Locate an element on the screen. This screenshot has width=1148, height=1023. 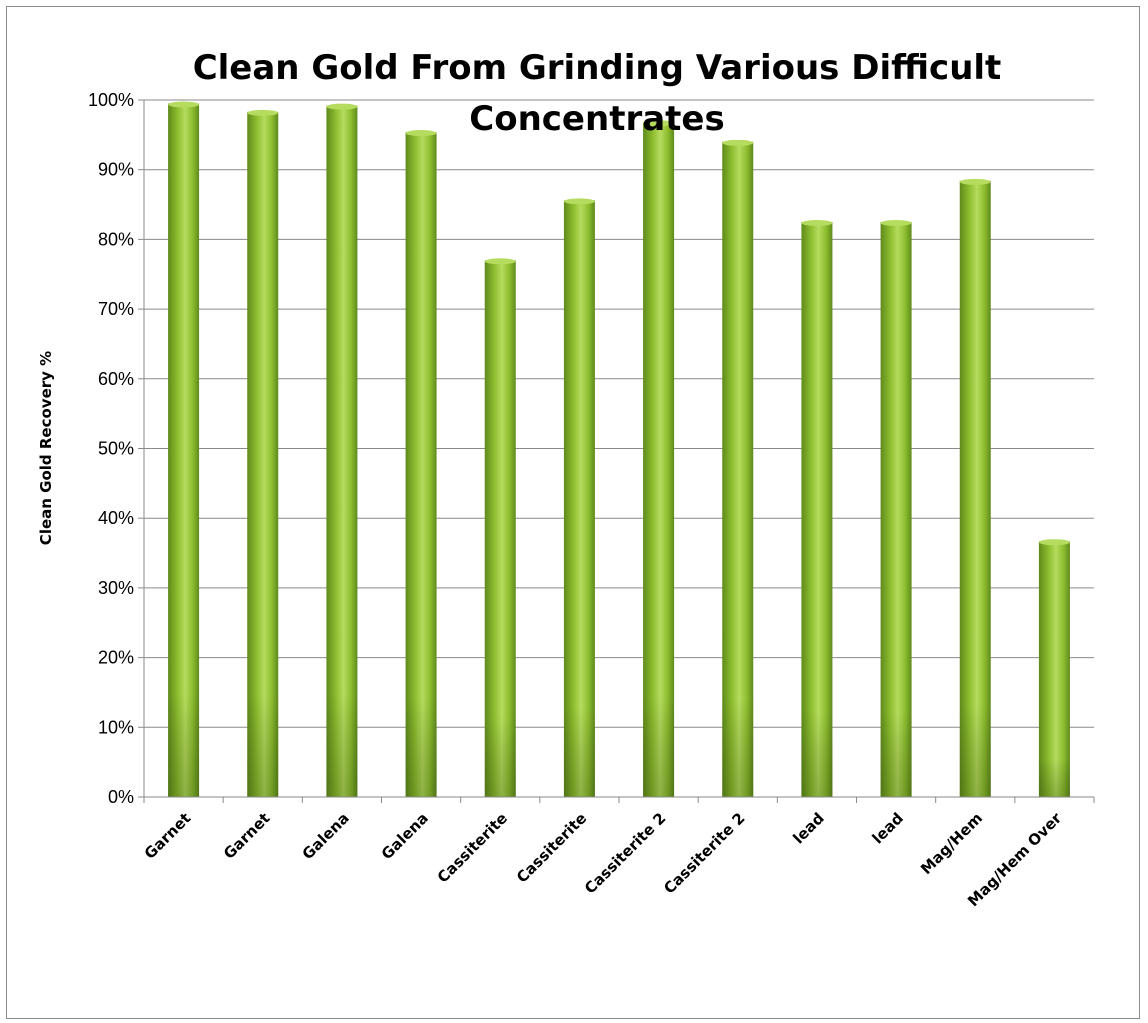
y-tick-label: 70% is located at coordinates (116, 309).